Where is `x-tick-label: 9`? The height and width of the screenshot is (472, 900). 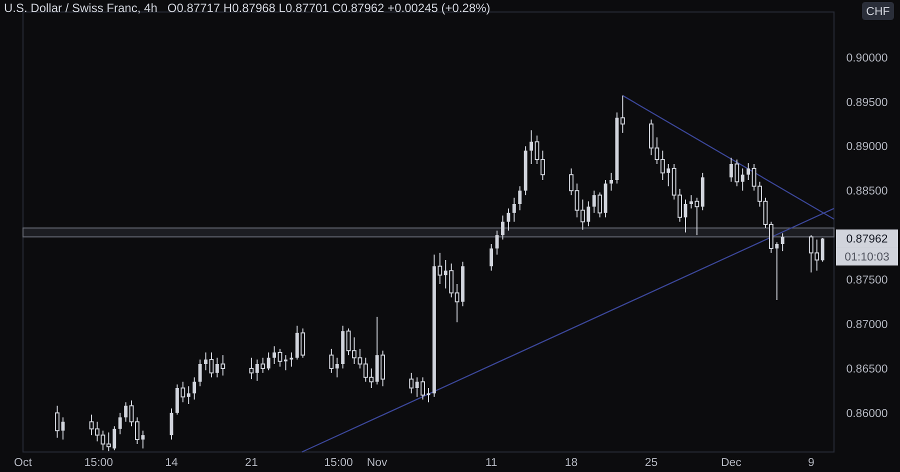
x-tick-label: 9 is located at coordinates (811, 463).